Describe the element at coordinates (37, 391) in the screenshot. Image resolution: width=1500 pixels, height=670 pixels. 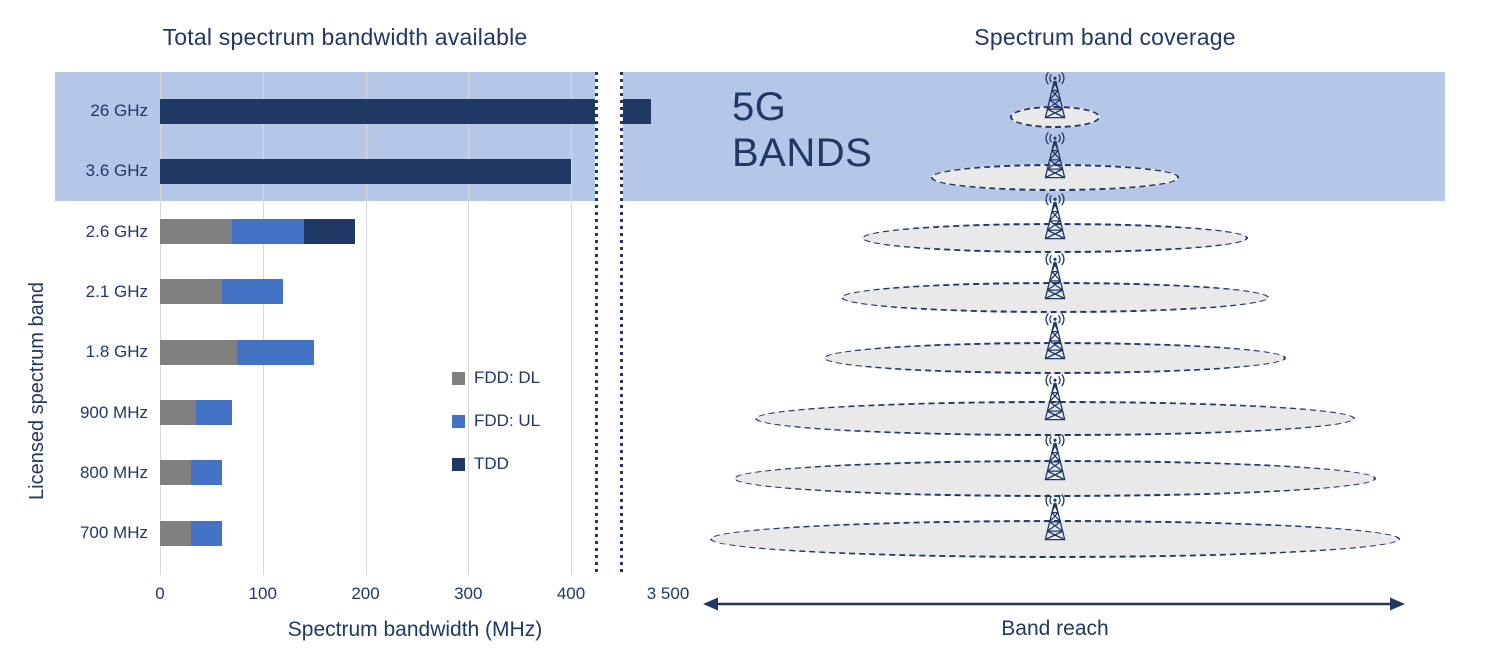
I see `y-axis-title: Licensed spectrum band` at that location.